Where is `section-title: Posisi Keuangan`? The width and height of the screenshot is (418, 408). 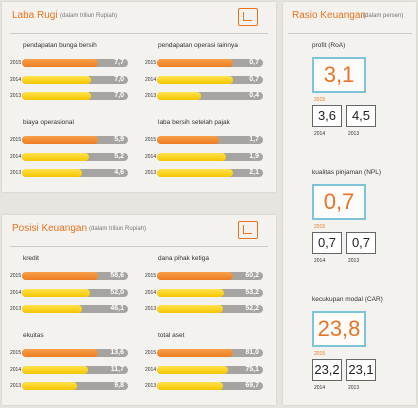
section-title: Posisi Keuangan is located at coordinates (50, 228).